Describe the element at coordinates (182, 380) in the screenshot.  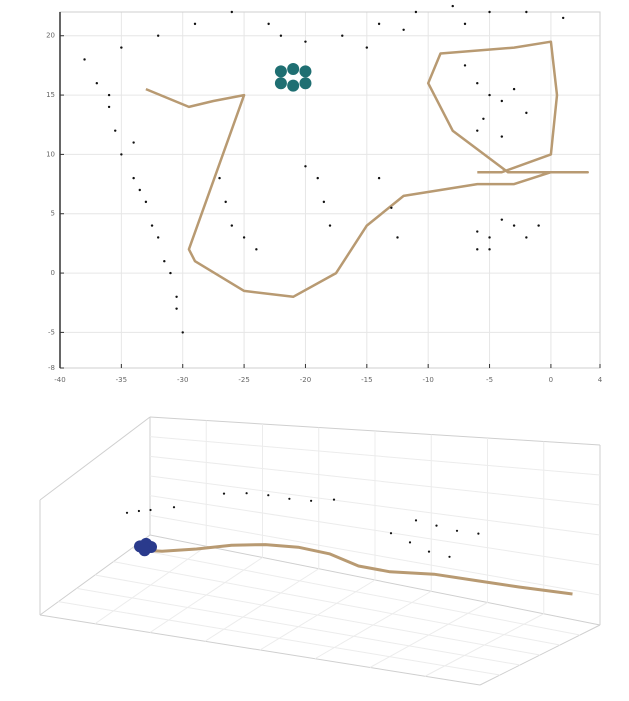
I see `x-tick-label: -30` at that location.